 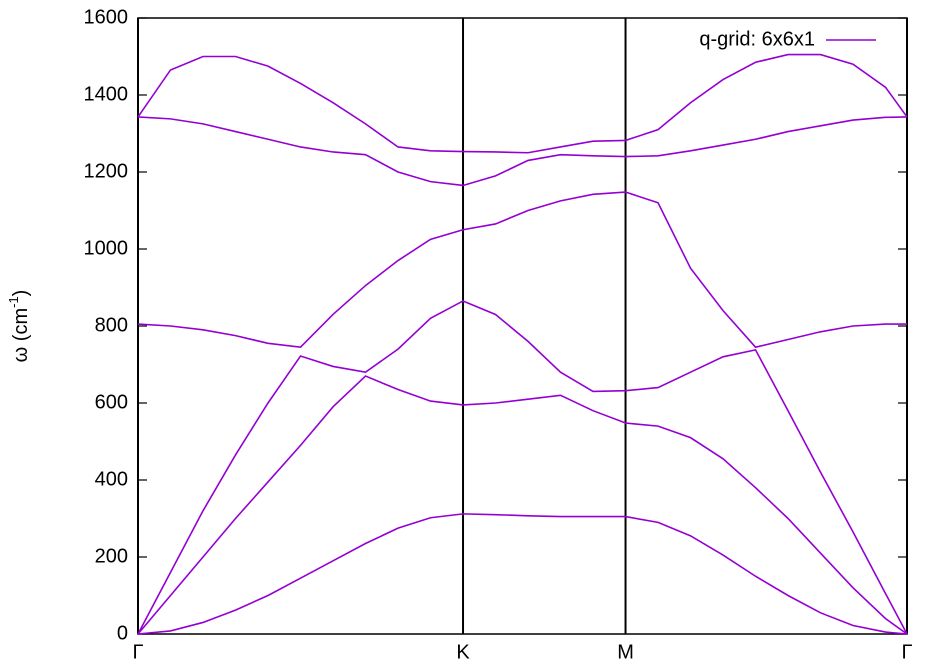 I want to click on x-tick-label: K, so click(x=463, y=652).